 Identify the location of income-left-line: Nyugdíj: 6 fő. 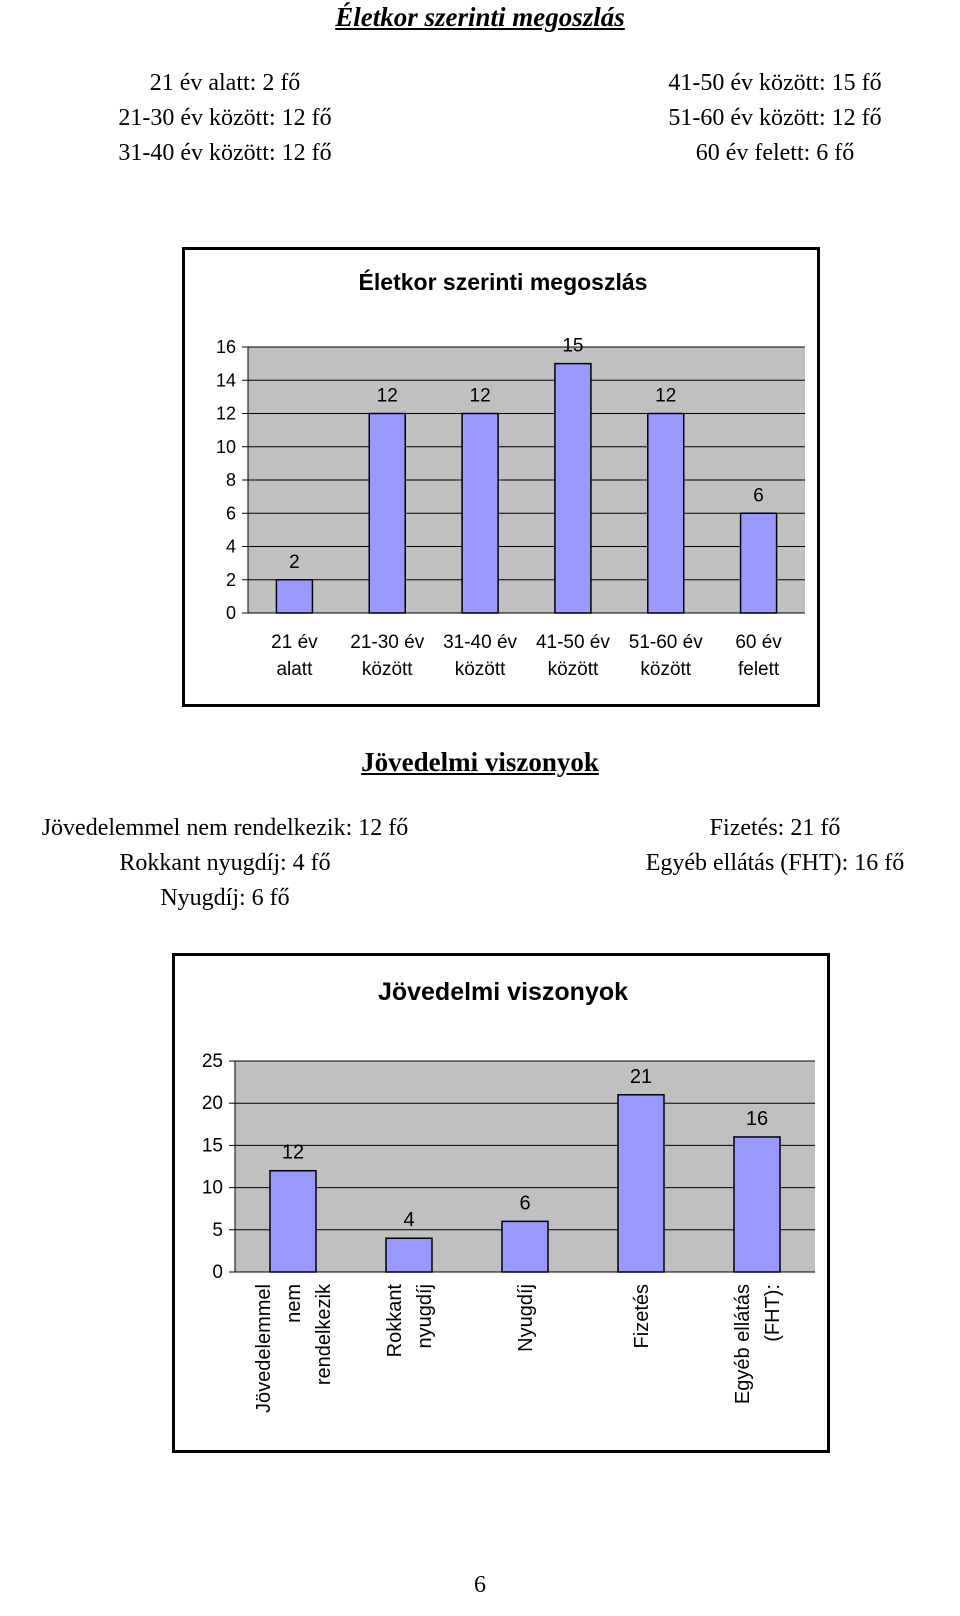
(225, 898).